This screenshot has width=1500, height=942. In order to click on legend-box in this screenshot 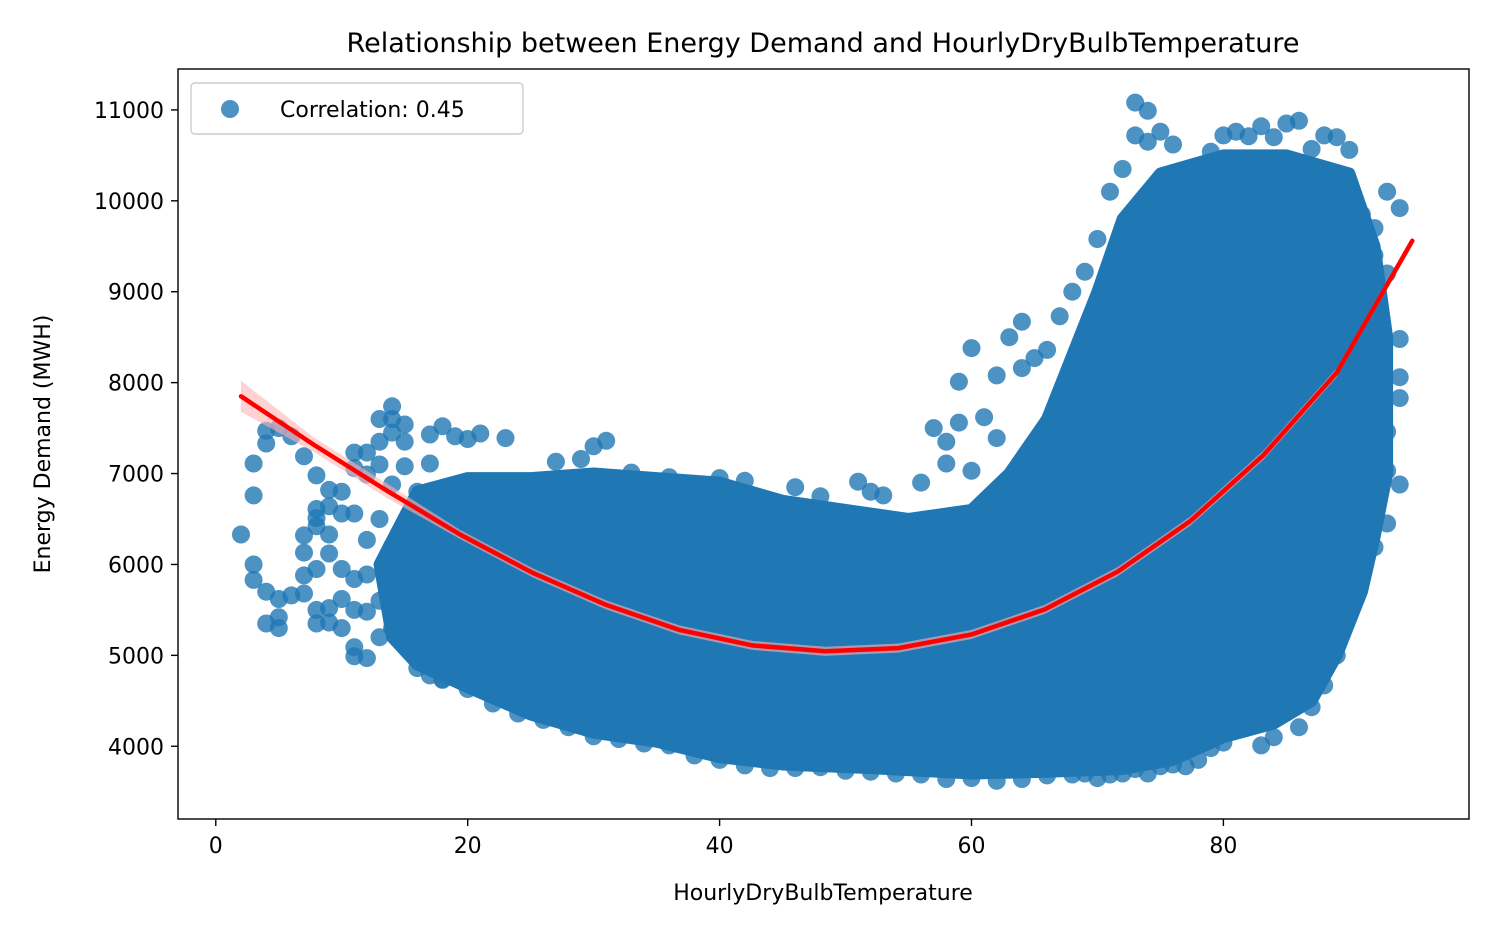, I will do `click(357, 108)`.